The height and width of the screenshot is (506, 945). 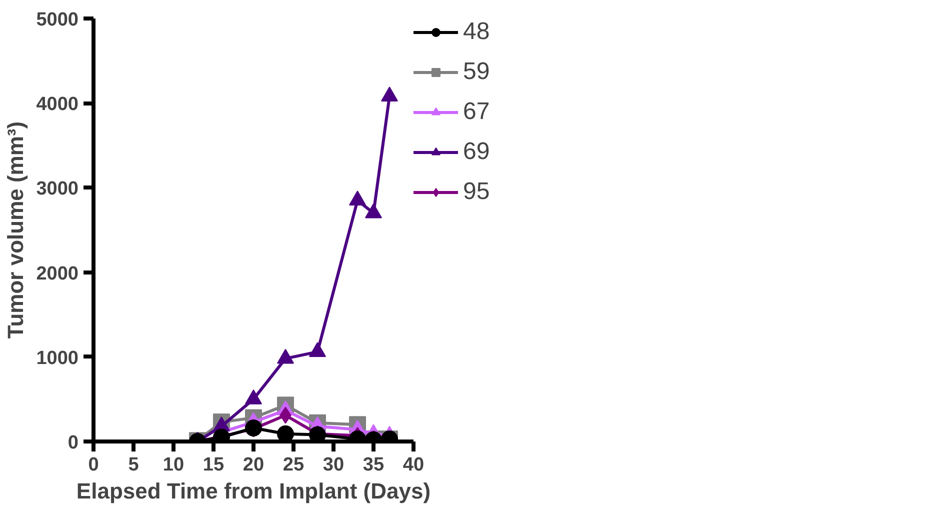 What do you see at coordinates (57, 273) in the screenshot?
I see `y-tick-label: 2000` at bounding box center [57, 273].